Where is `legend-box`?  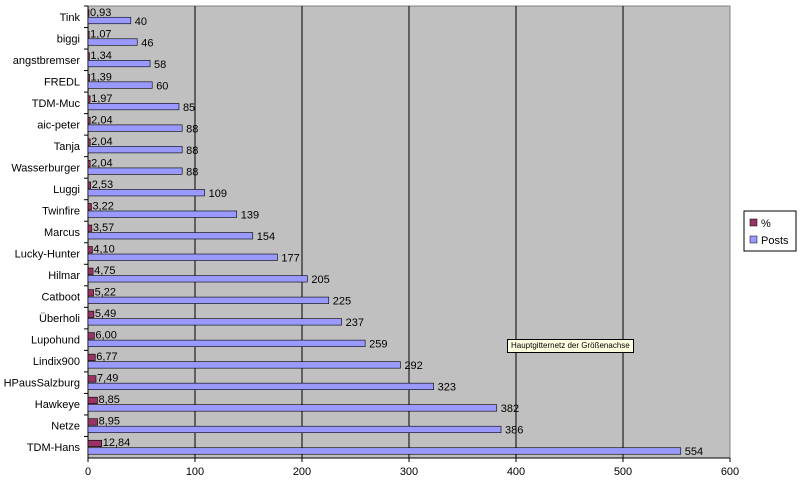 legend-box is located at coordinates (770, 231).